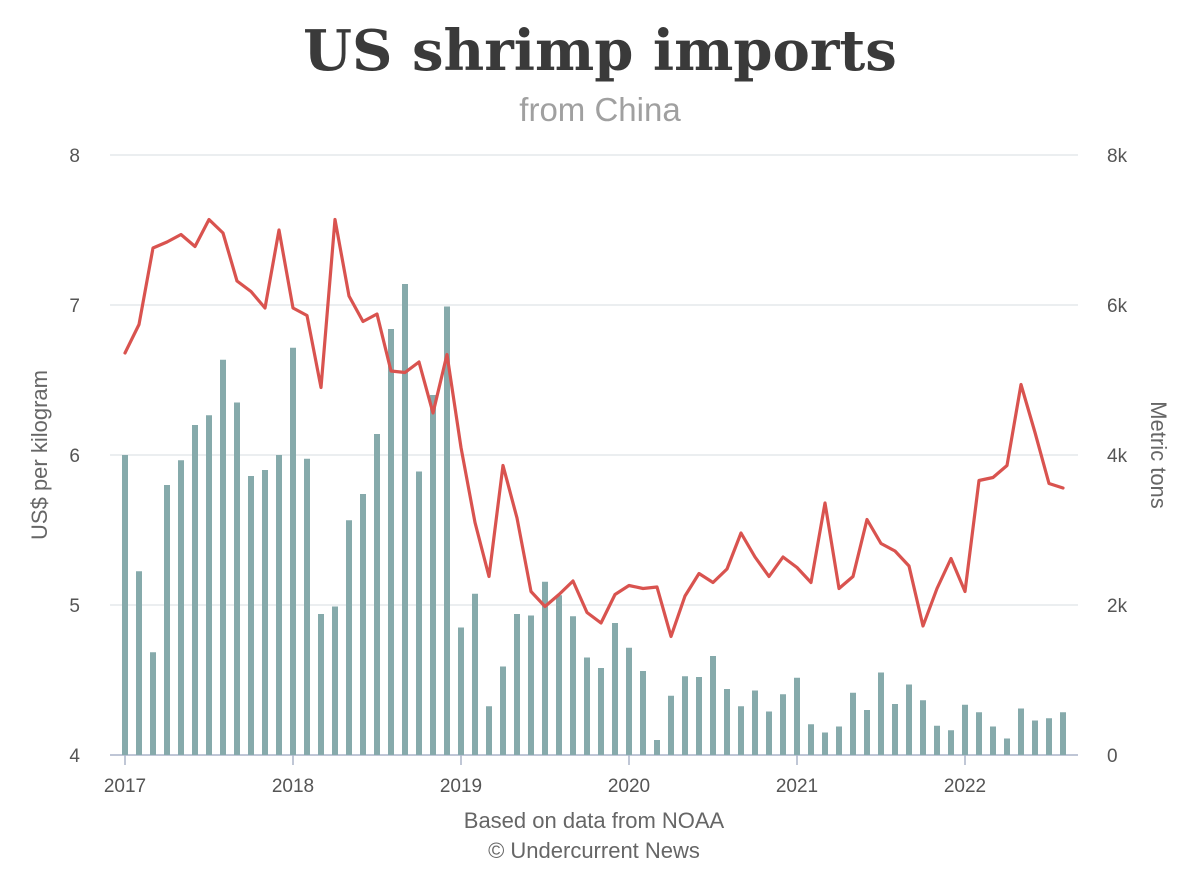 This screenshot has width=1200, height=892. I want to click on left-tick-label: 5, so click(74, 606).